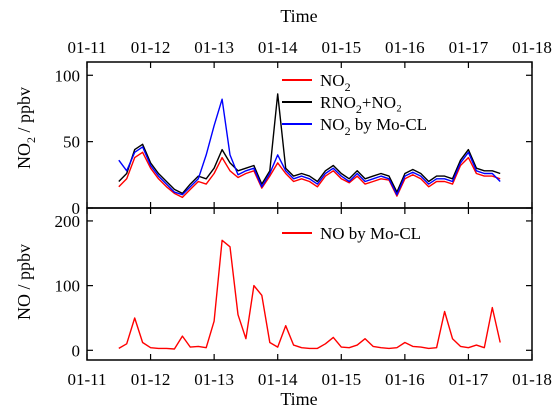 The width and height of the screenshot is (560, 412). I want to click on top-x-tick-label-1: 01-12, so click(151, 47).